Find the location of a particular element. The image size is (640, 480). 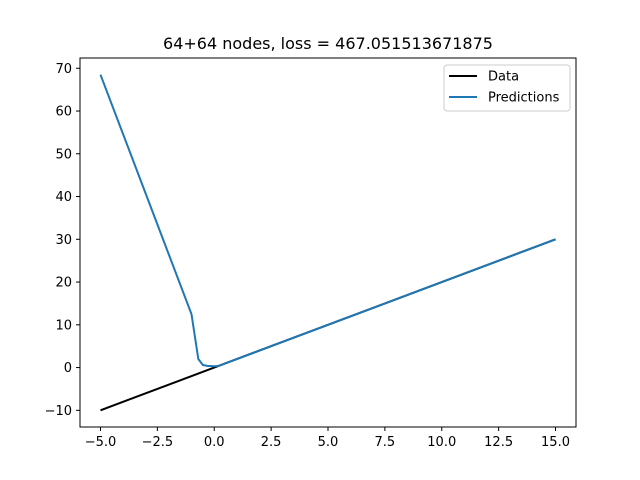

y-tick-label: 20 is located at coordinates (63, 283).